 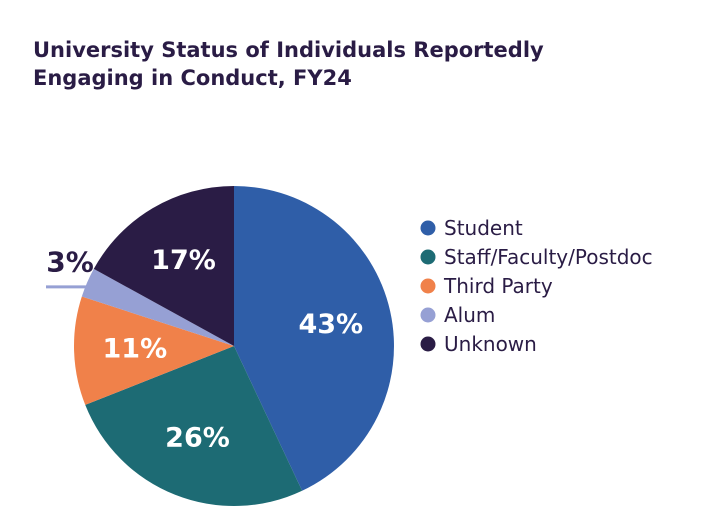 What do you see at coordinates (157, 307) in the screenshot?
I see `pie-slice-alum` at bounding box center [157, 307].